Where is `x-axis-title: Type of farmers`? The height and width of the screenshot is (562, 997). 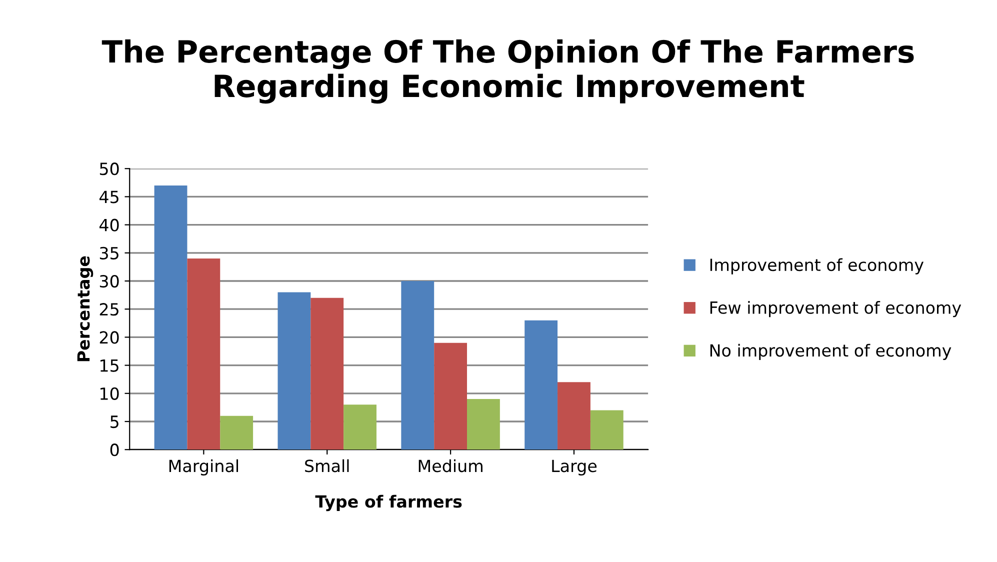 x-axis-title: Type of farmers is located at coordinates (388, 503).